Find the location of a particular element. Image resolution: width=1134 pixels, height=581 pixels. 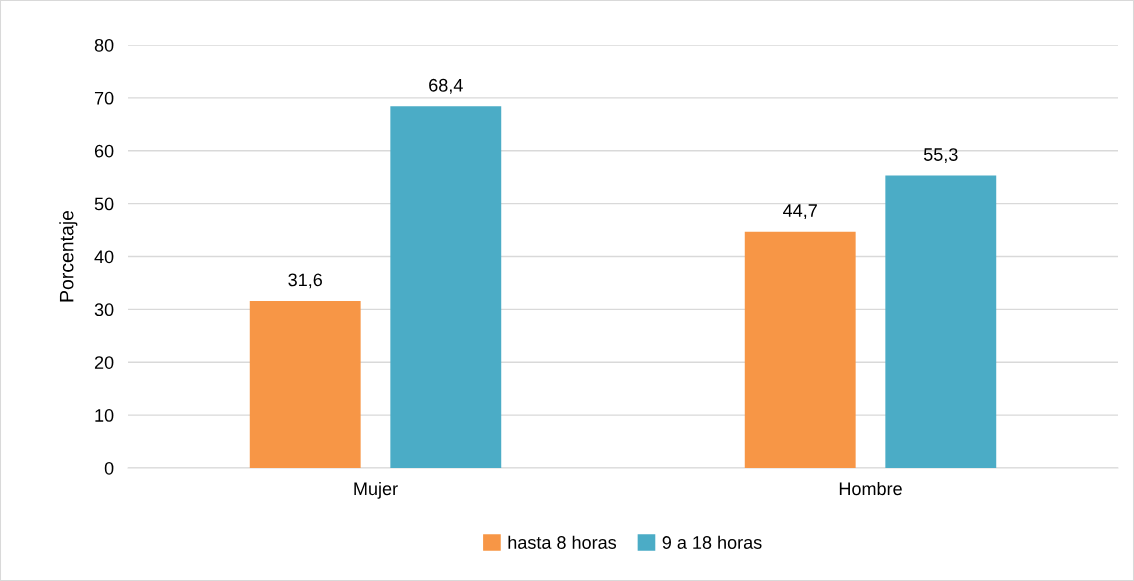

y-tick-label: 60 is located at coordinates (104, 151).